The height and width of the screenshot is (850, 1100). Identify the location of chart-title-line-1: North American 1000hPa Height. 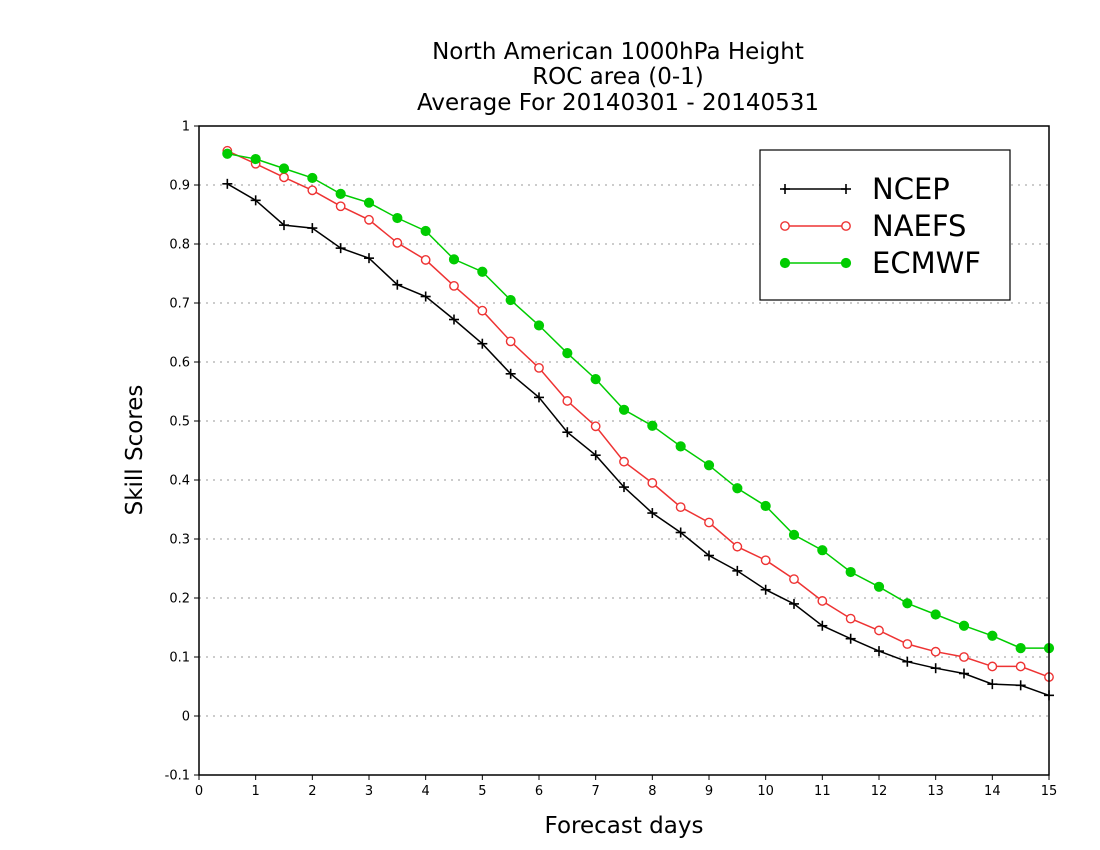
(618, 52).